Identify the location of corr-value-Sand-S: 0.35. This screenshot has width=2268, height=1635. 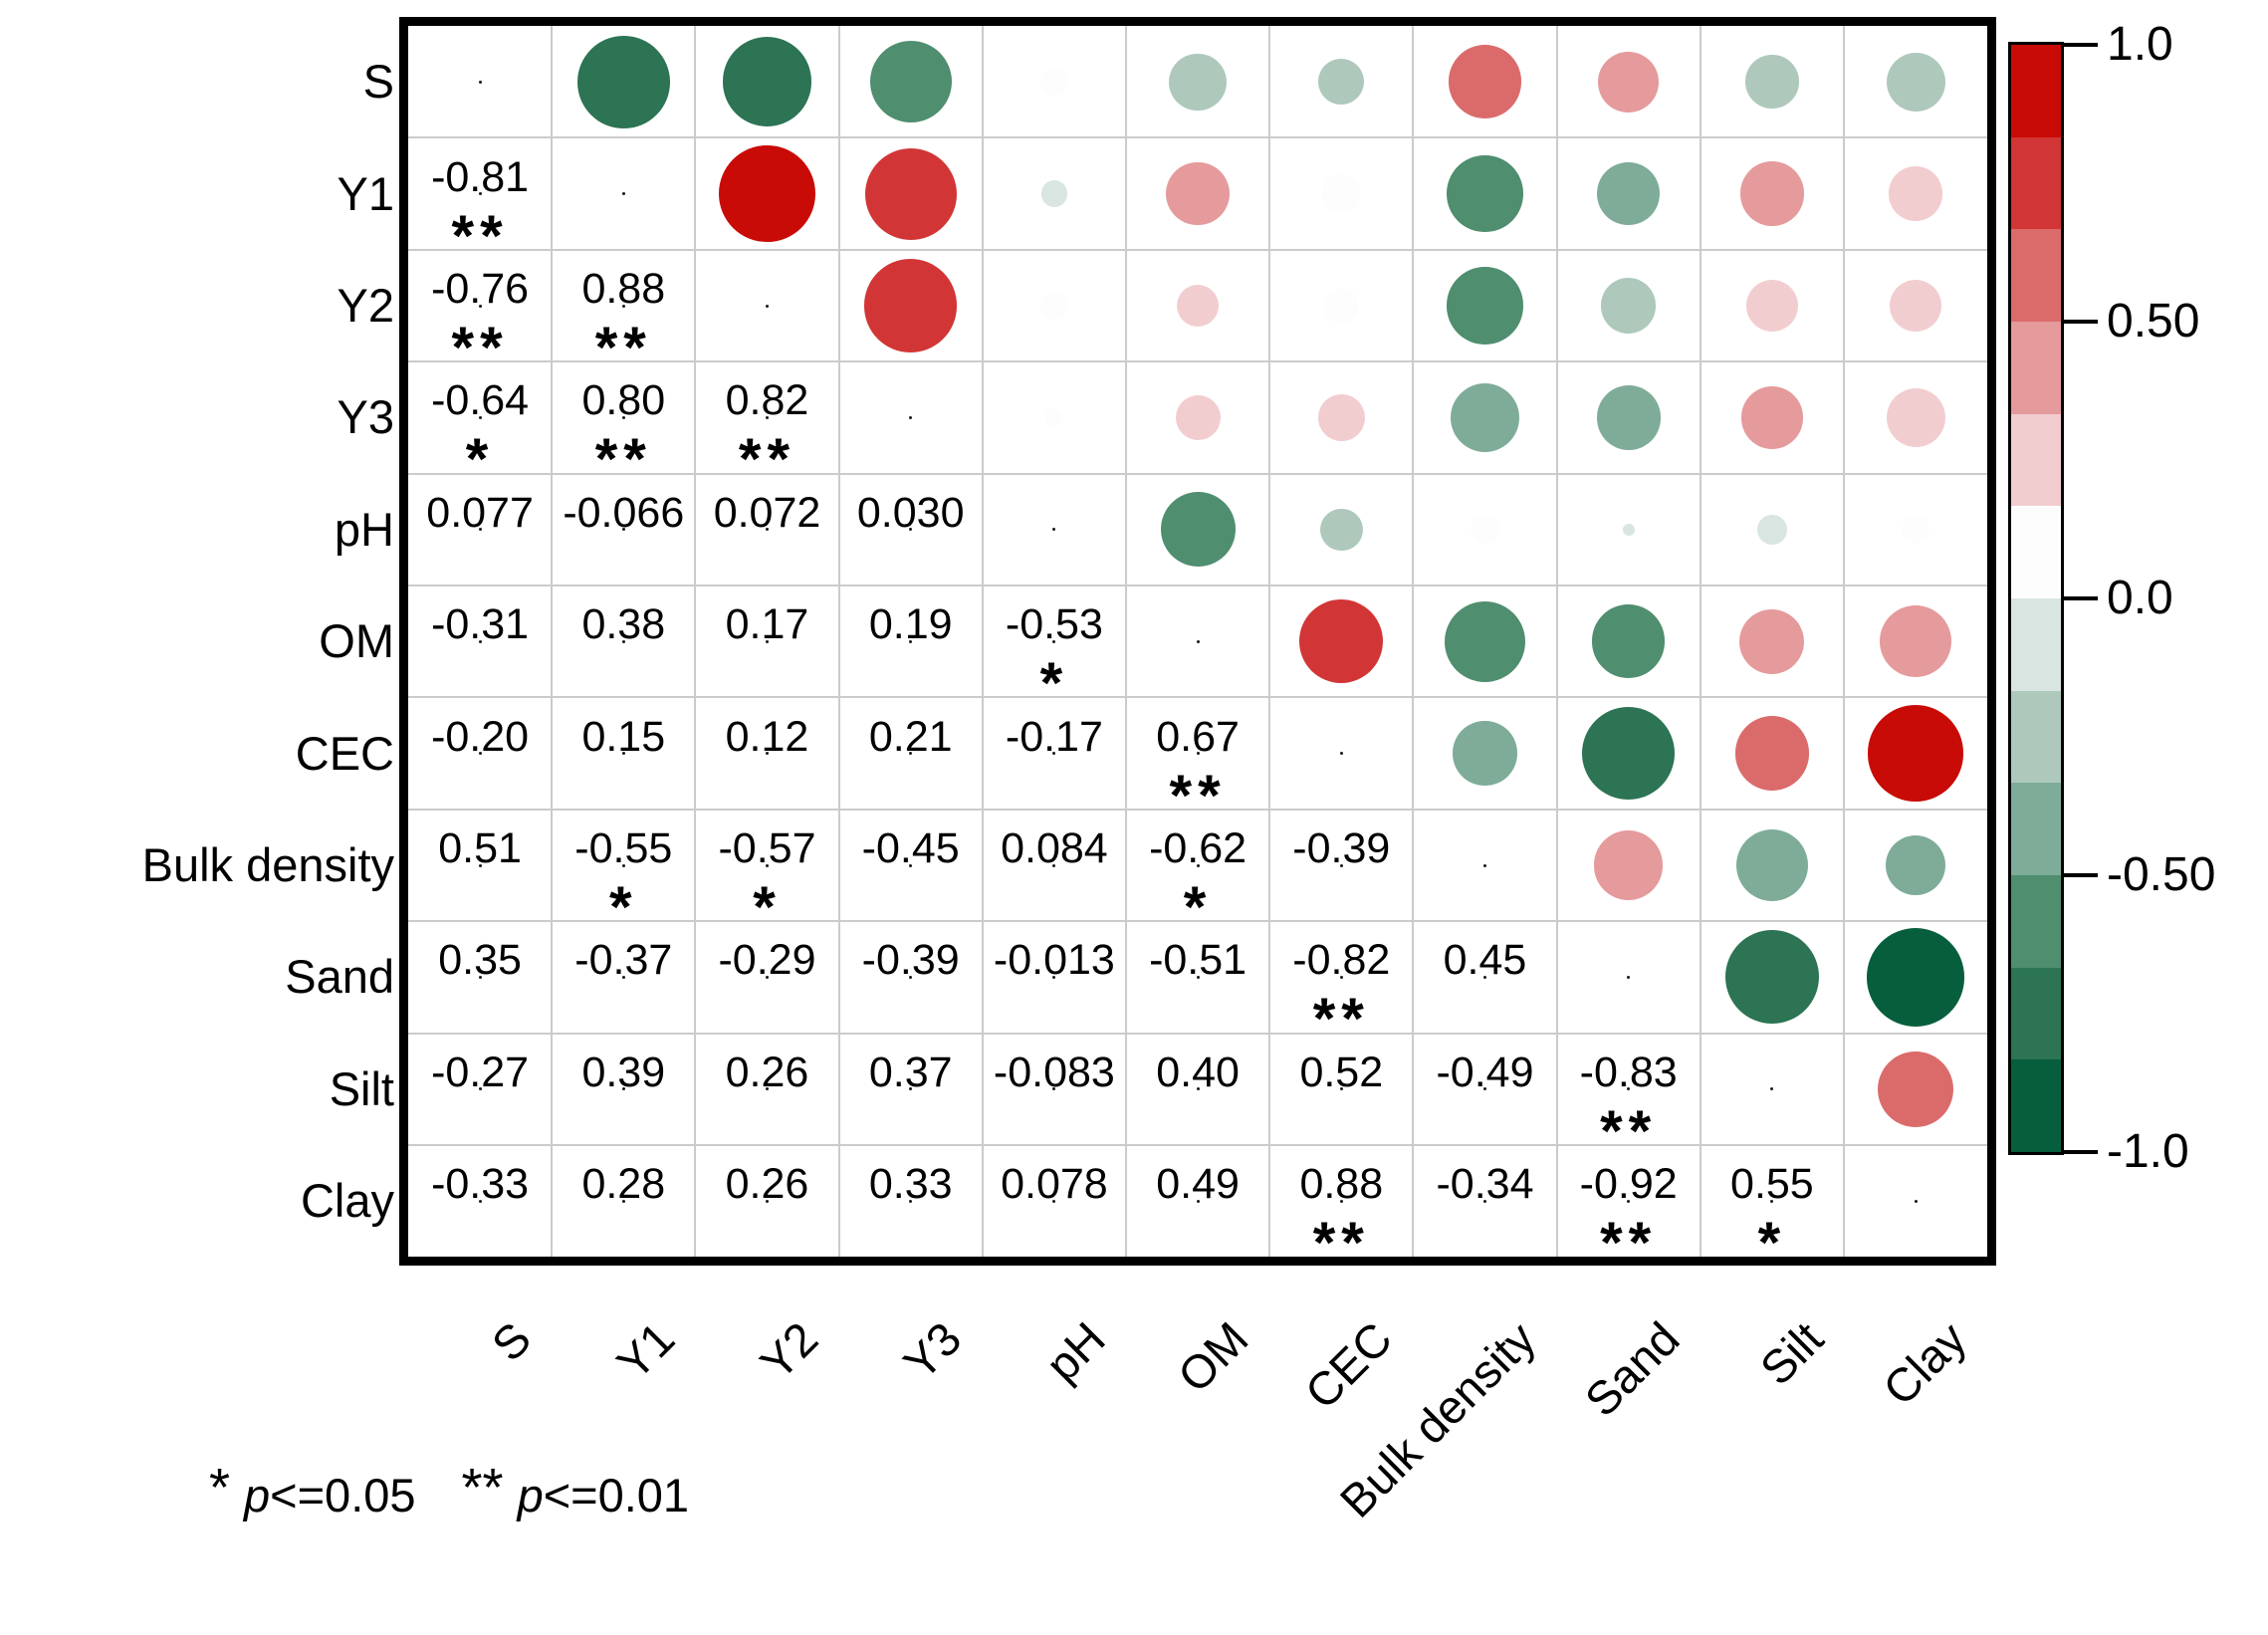
(480, 961).